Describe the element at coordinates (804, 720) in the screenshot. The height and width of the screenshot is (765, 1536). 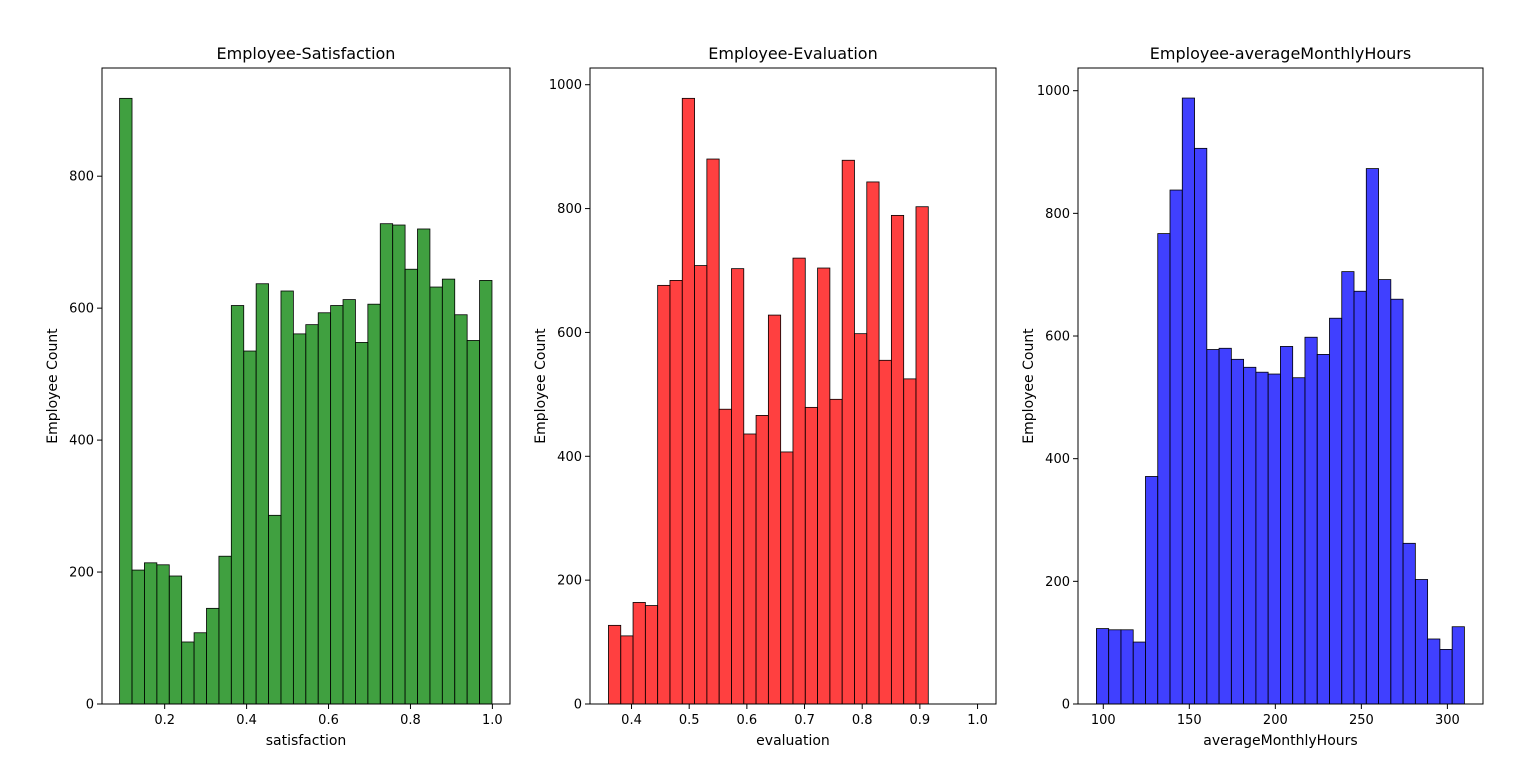
I see `x-tick-label: 0.7` at that location.